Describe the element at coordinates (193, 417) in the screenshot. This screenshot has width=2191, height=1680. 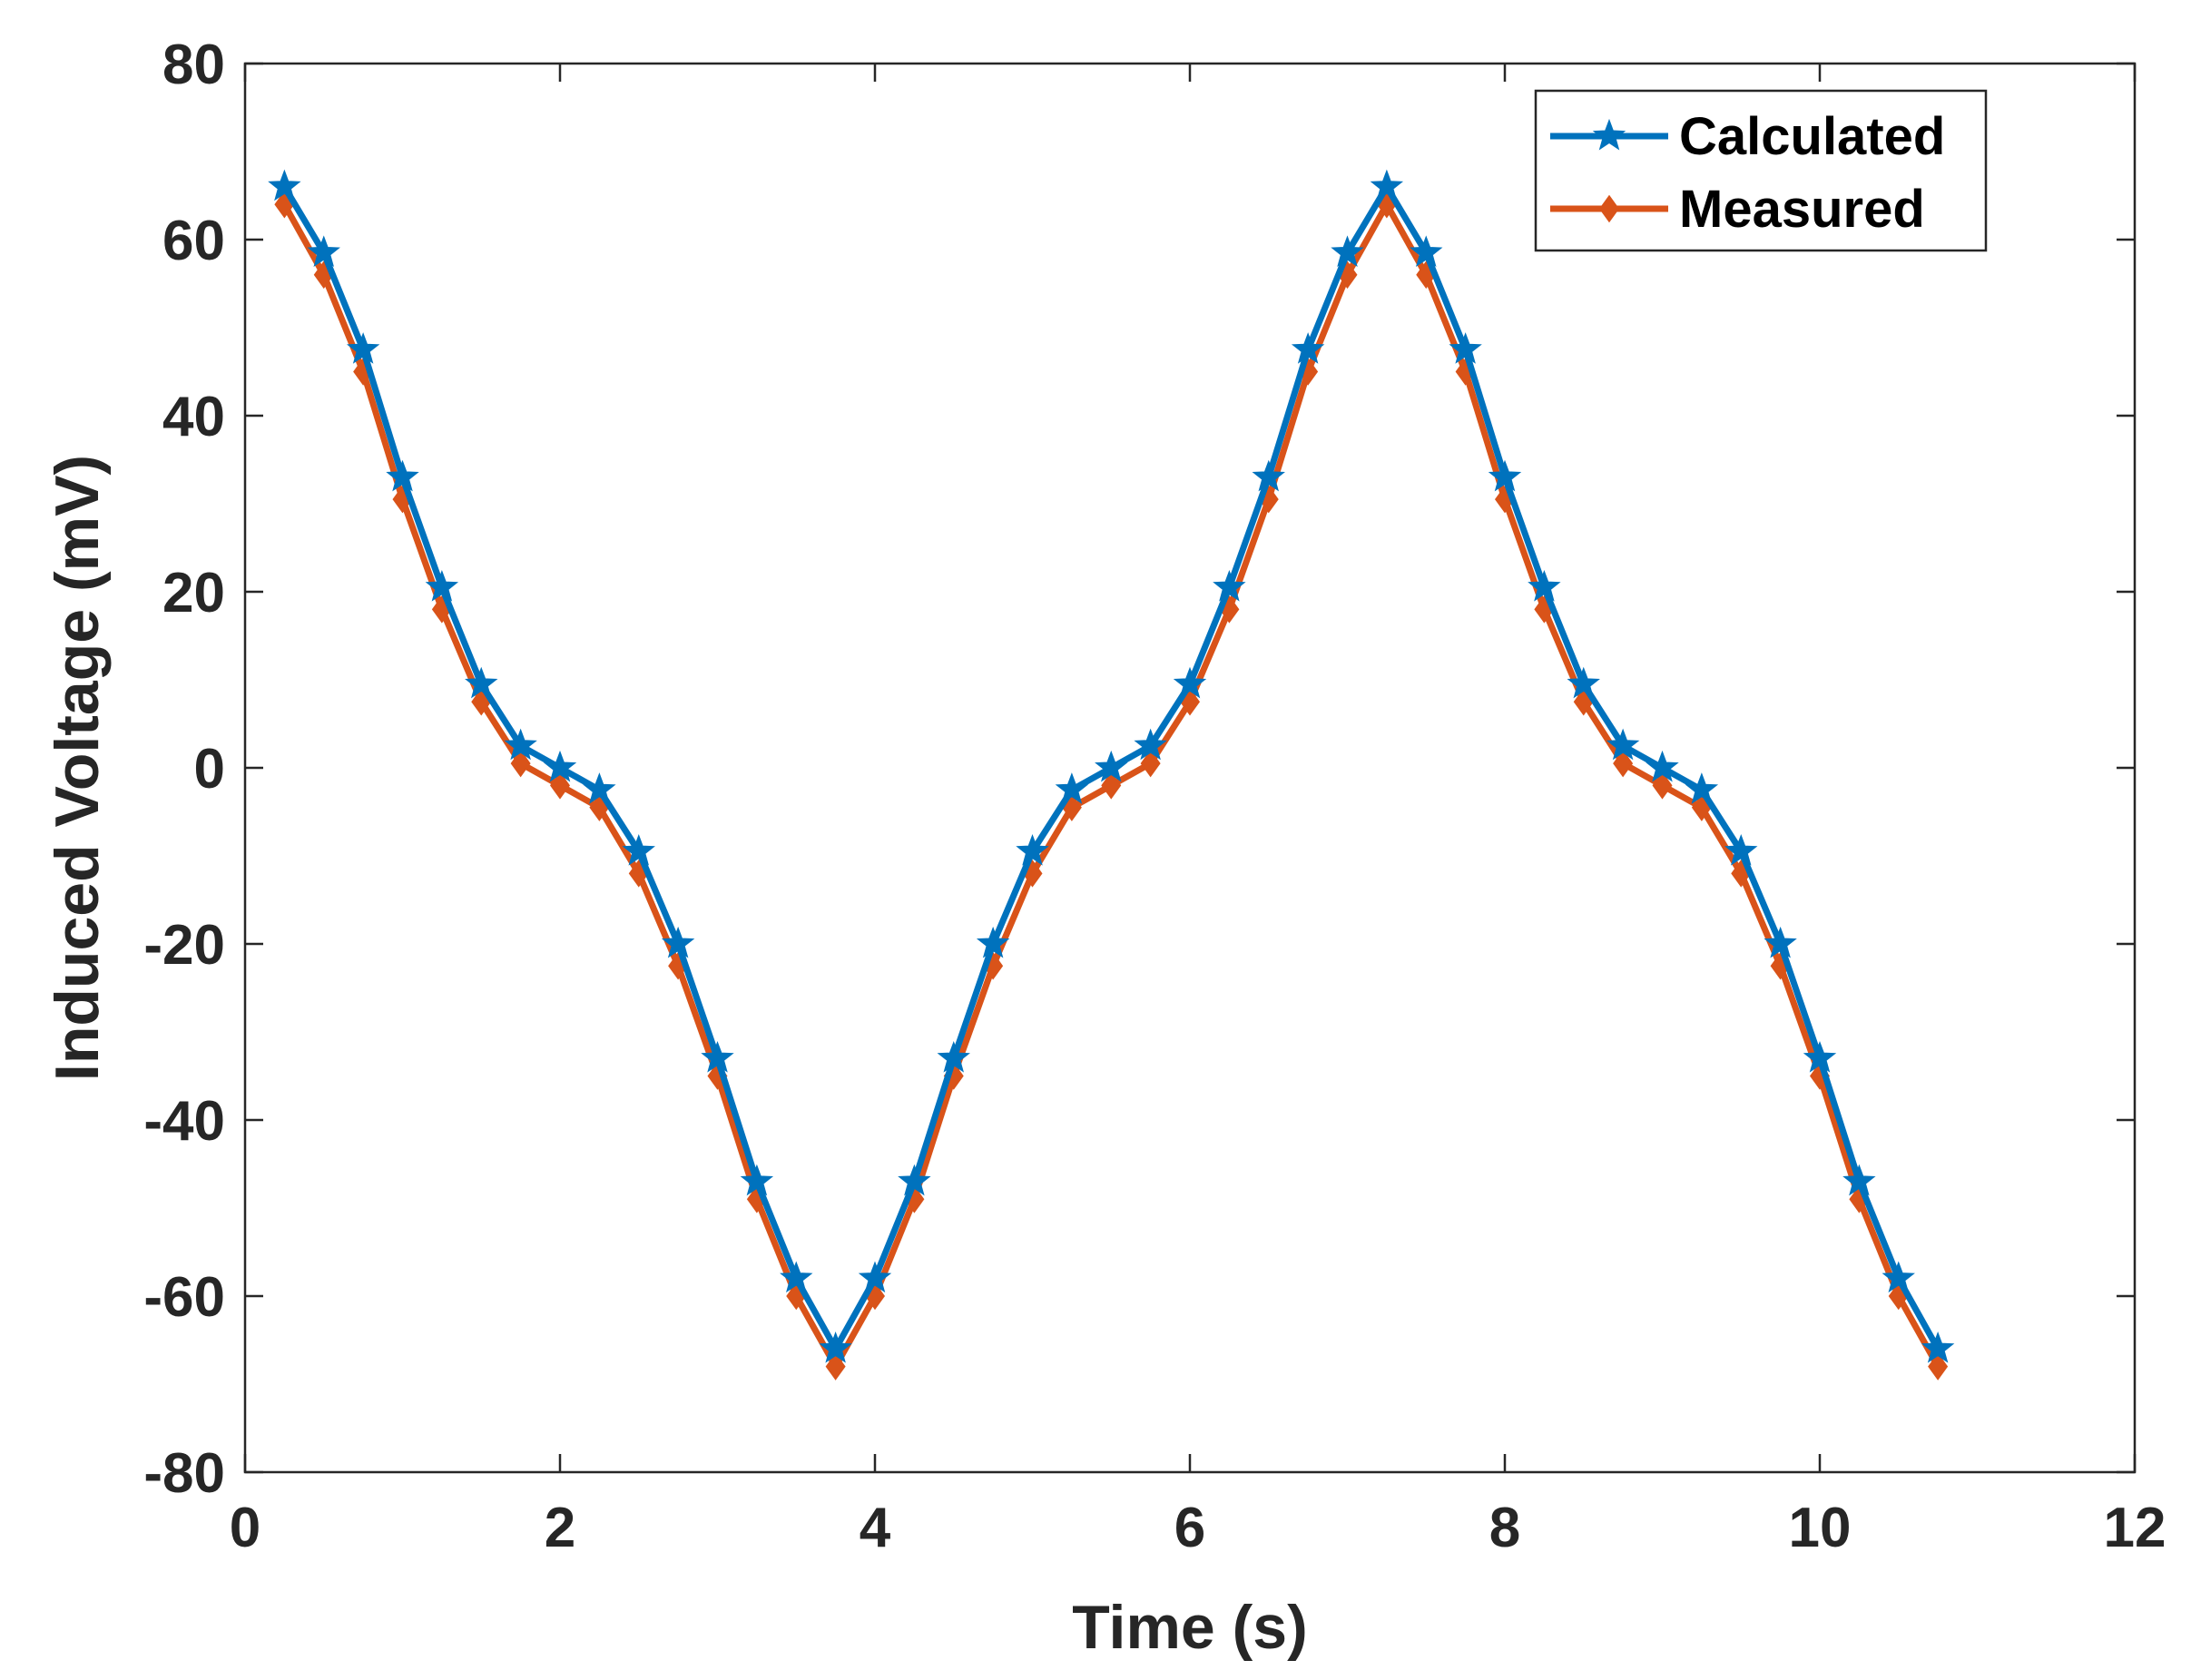
I see `y-tick-label: 40` at that location.